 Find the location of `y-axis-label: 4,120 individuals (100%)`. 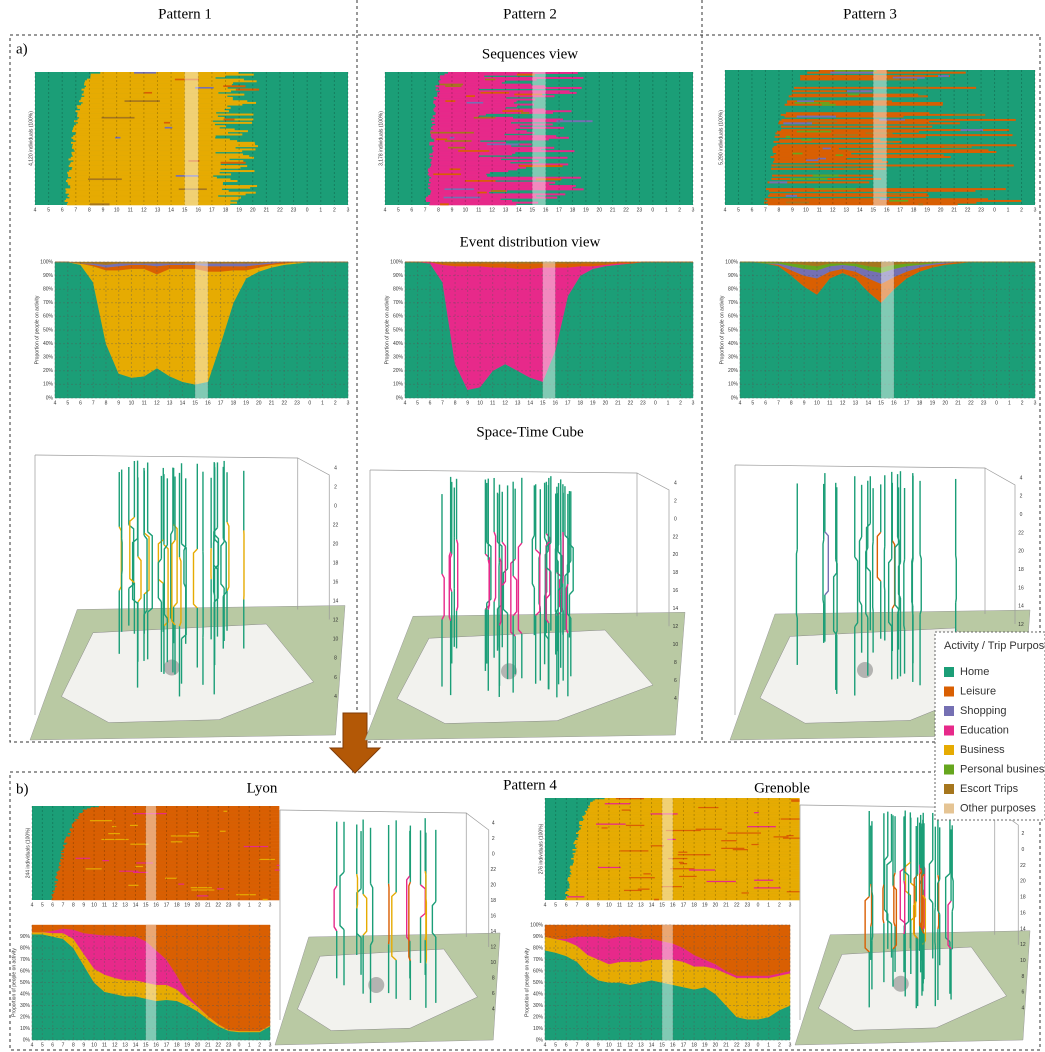

y-axis-label: 4,120 individuals (100%) is located at coordinates (31, 138).